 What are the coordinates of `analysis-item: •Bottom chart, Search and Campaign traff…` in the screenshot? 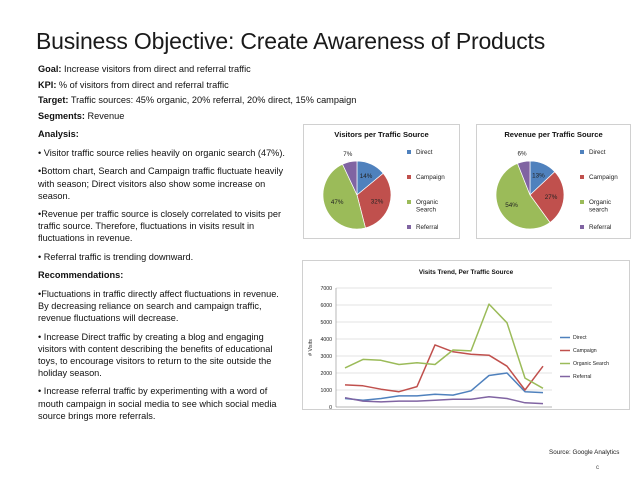 It's located at (161, 183).